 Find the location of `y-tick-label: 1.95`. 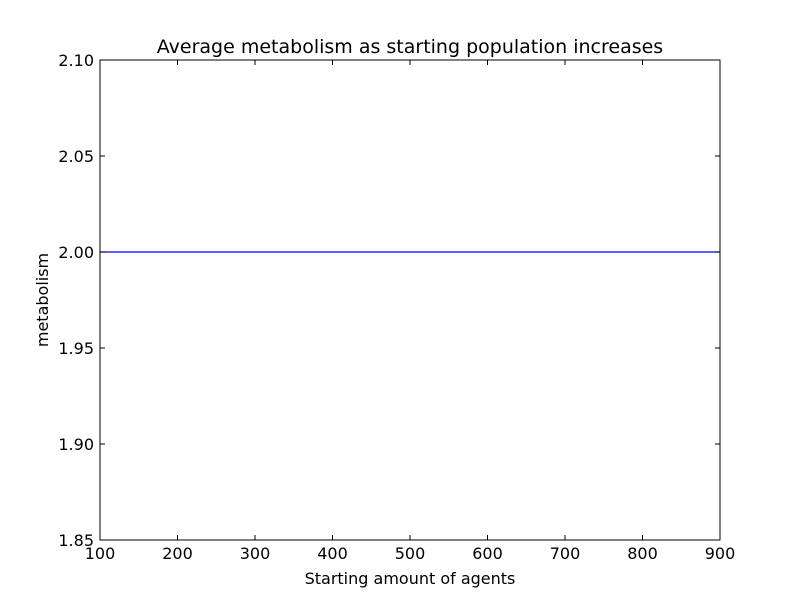

y-tick-label: 1.95 is located at coordinates (76, 348).